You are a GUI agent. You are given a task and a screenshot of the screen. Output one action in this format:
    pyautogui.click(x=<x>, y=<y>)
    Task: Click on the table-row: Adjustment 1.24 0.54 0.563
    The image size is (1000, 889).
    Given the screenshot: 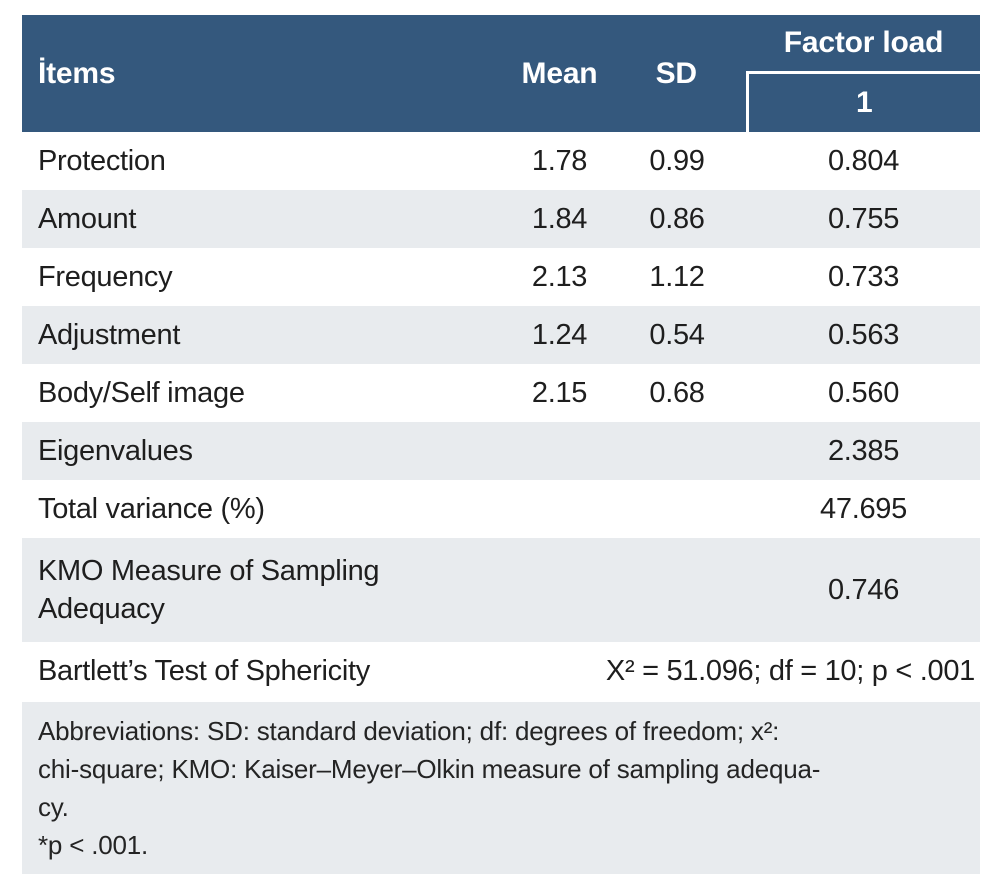 What is the action you would take?
    pyautogui.click(x=501, y=335)
    